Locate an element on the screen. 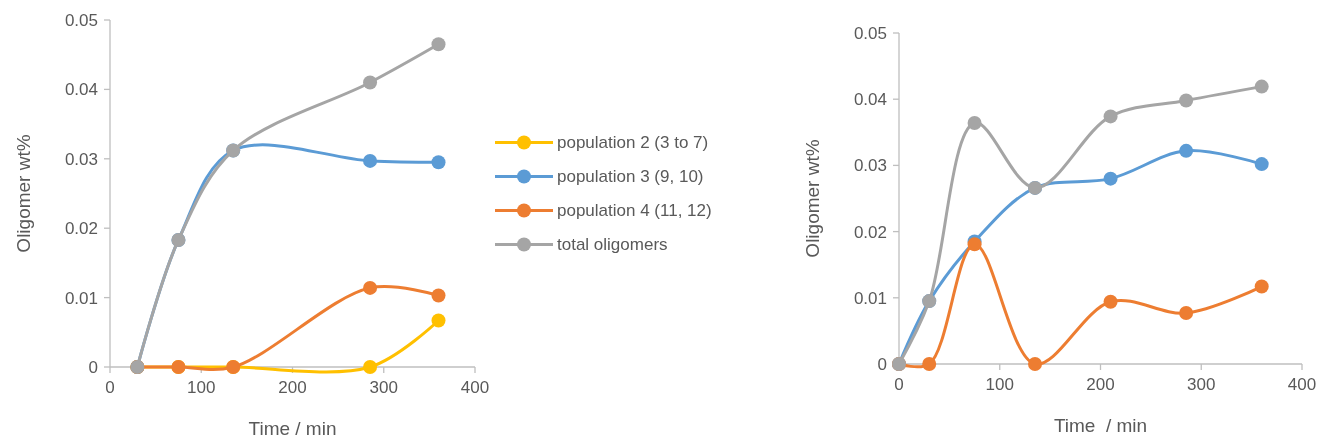  legend-label: total oligomers is located at coordinates (612, 245).